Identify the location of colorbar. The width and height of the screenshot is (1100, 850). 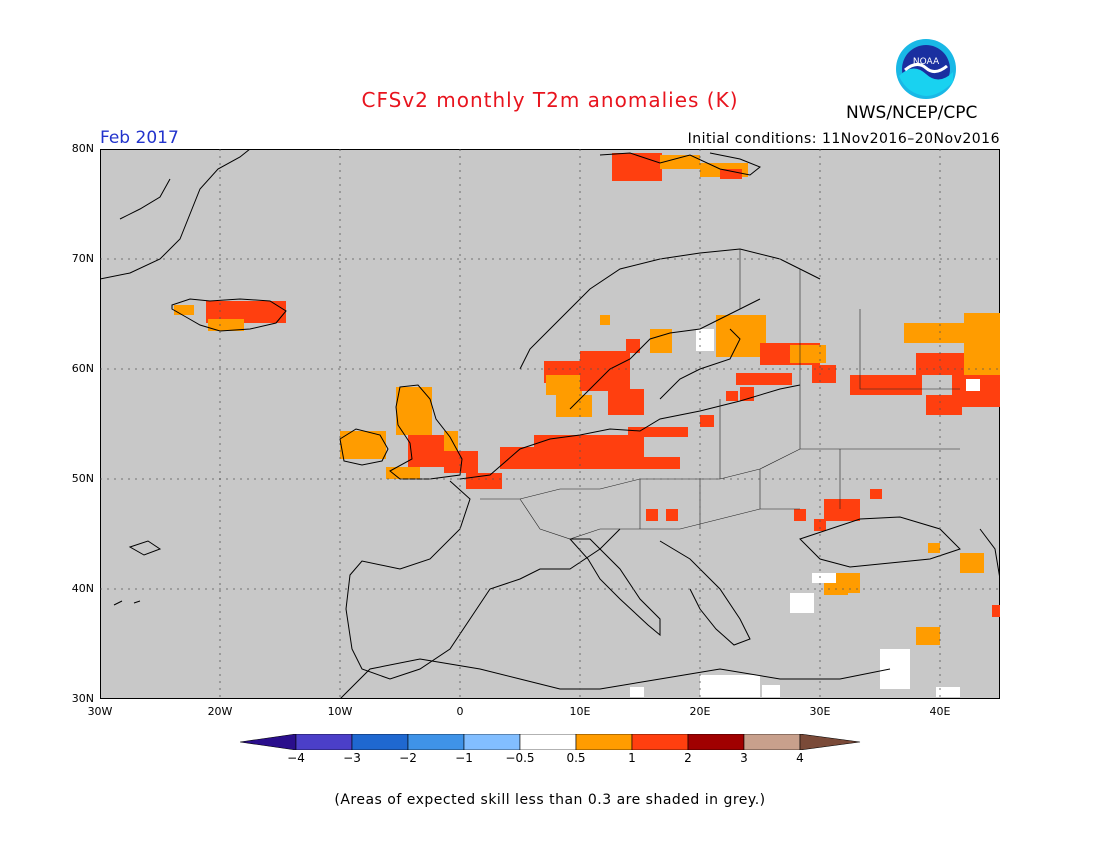
(550, 742).